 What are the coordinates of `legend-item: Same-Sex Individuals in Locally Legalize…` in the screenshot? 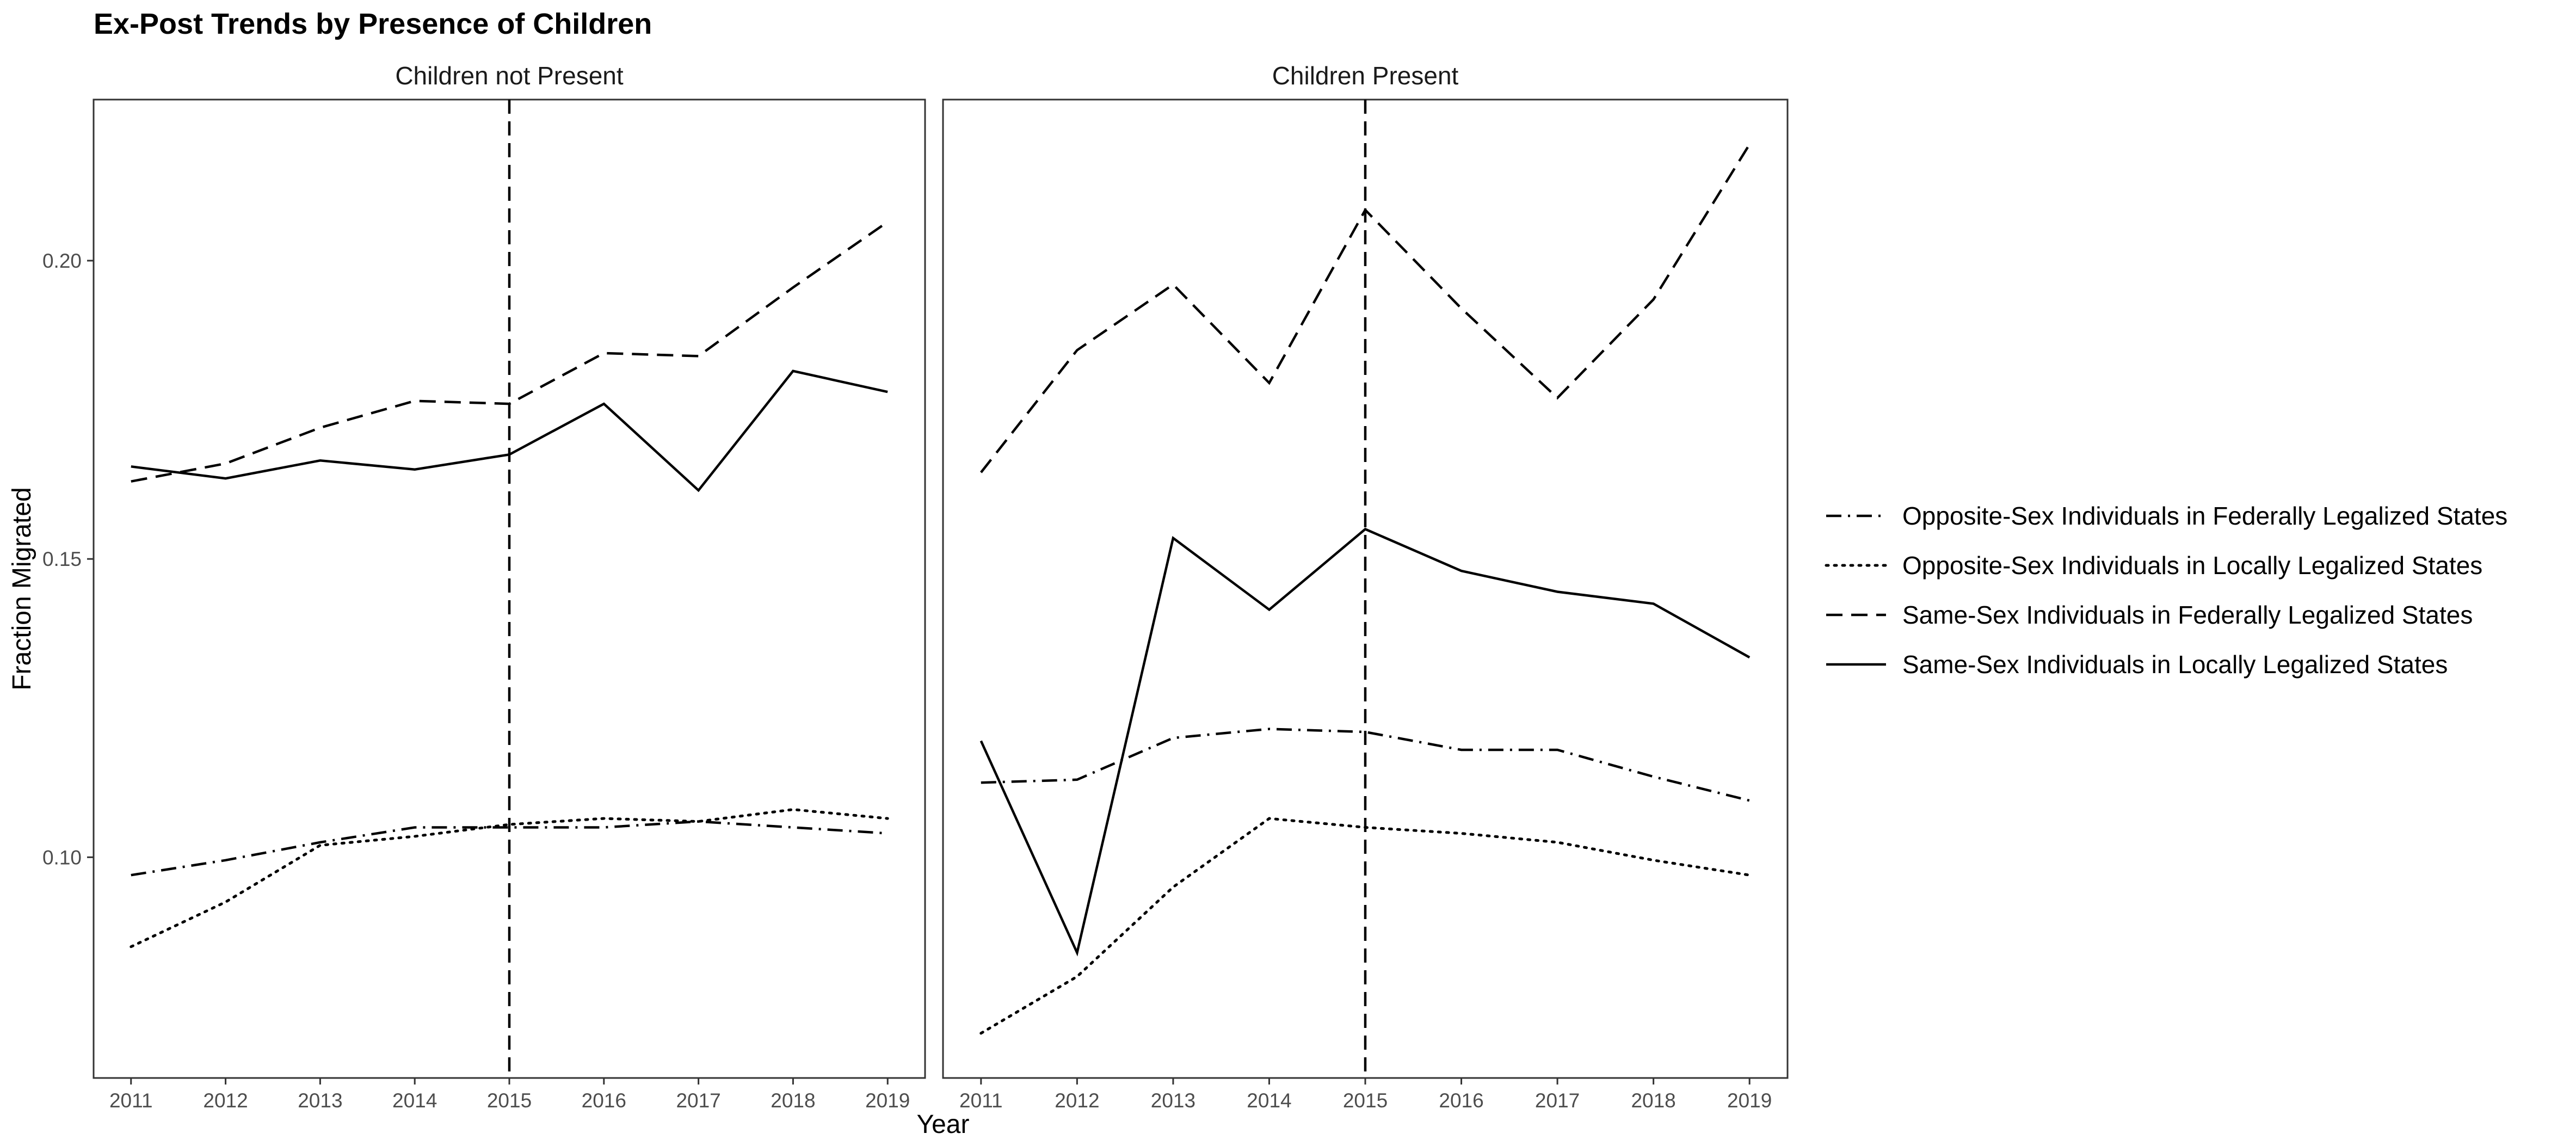 It's located at (2137, 664).